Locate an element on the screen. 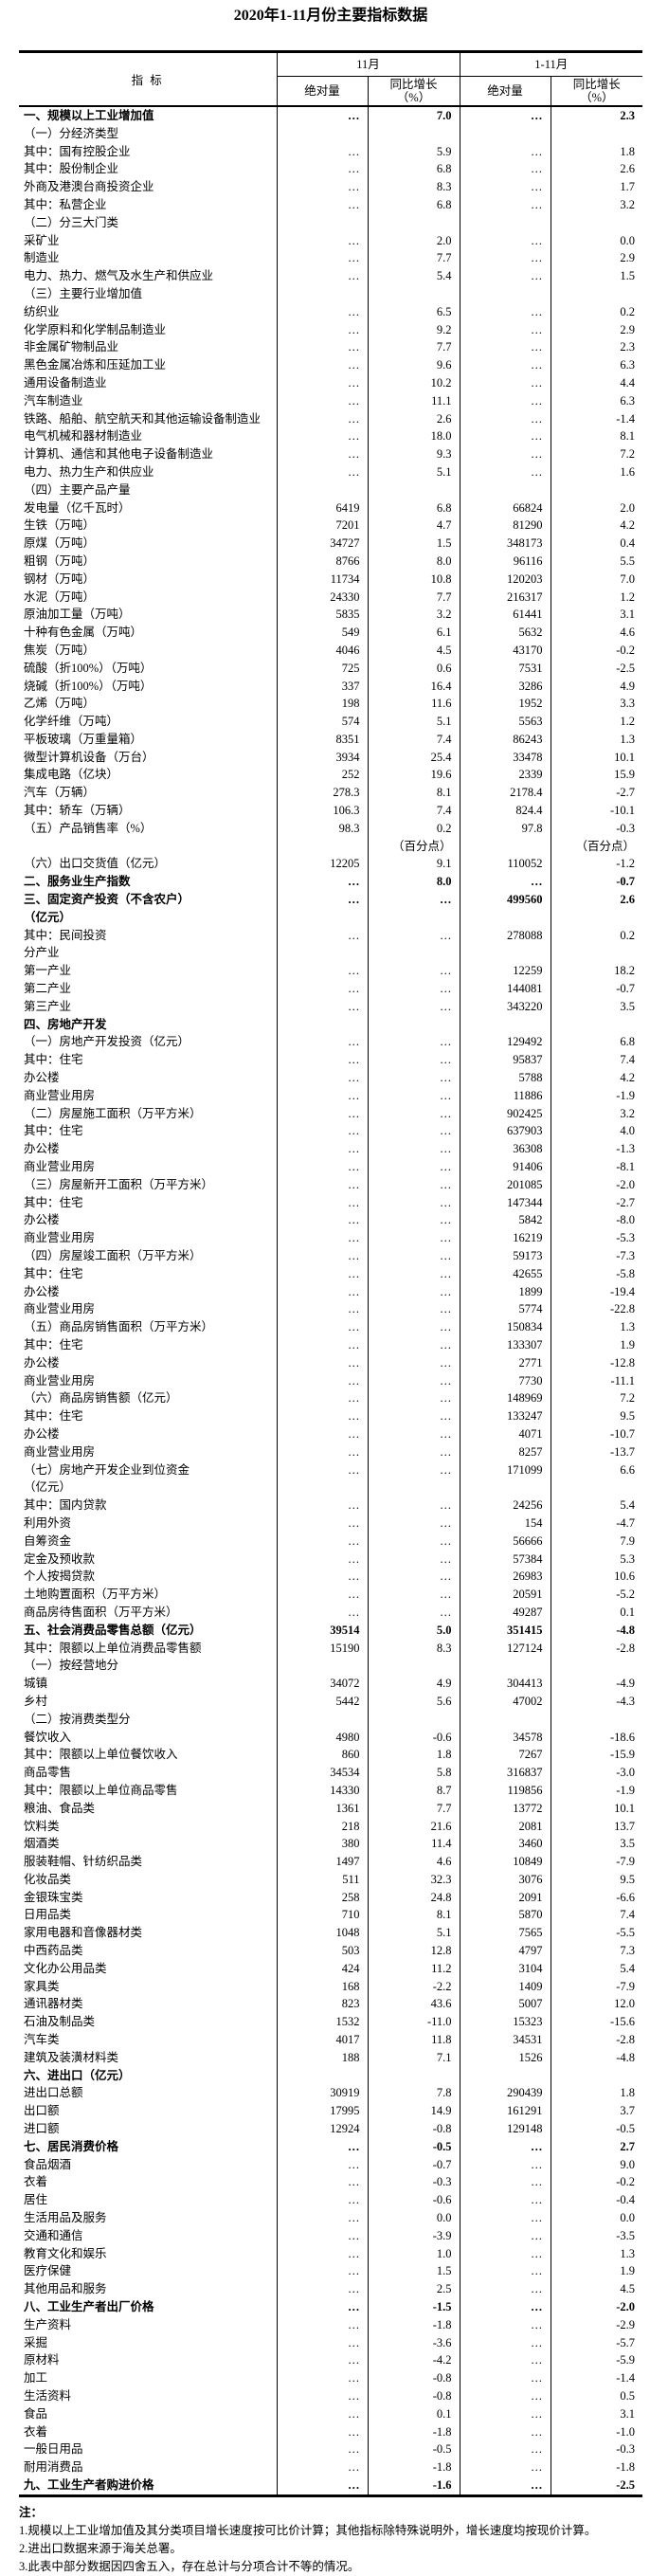 This screenshot has height=2576, width=650. value-cell: 1526 is located at coordinates (505, 2057).